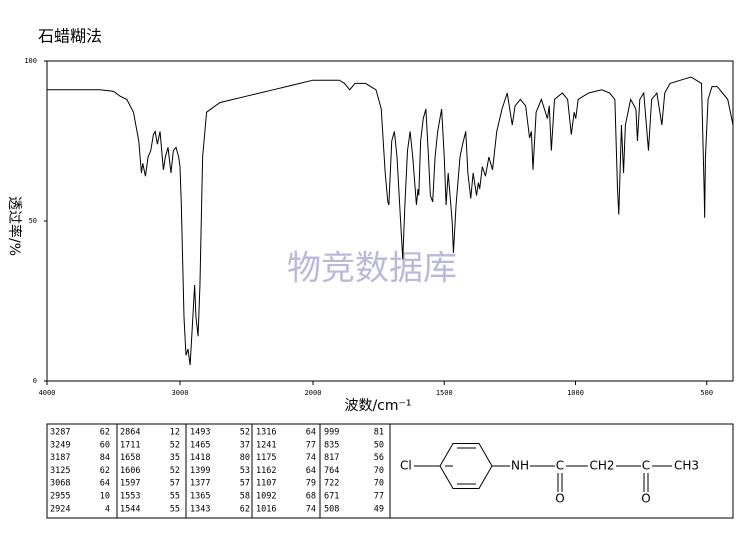 Image resolution: width=743 pixels, height=539 pixels. I want to click on x-tick-label: 4000, so click(47, 393).